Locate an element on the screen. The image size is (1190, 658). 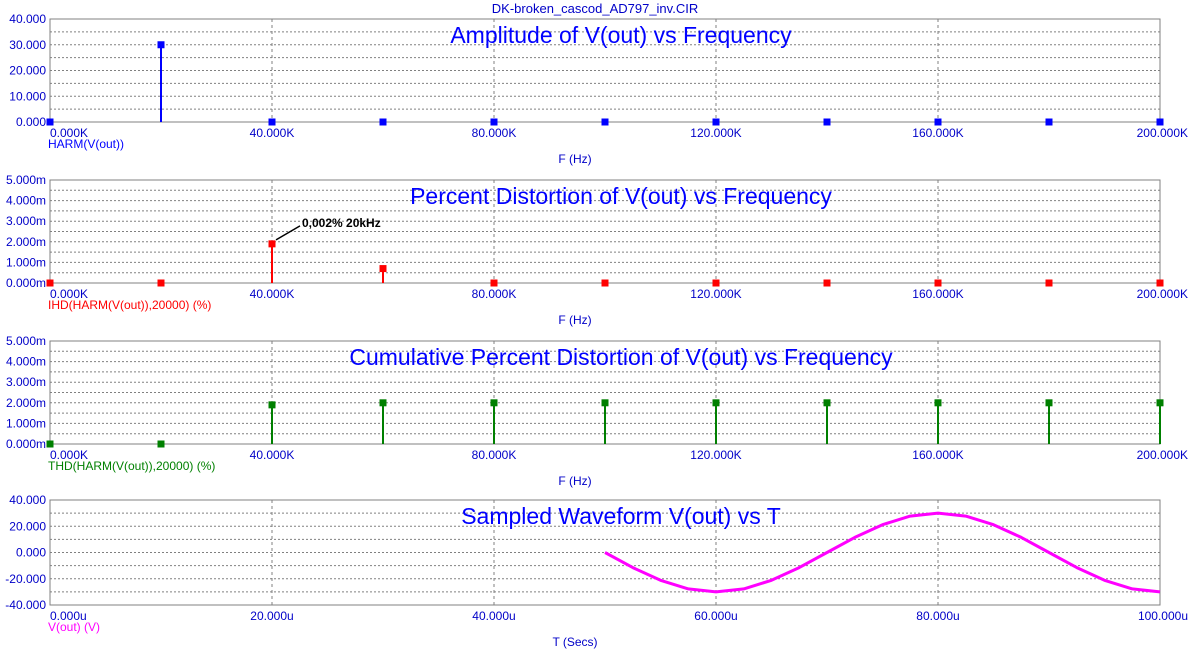
y-tick-label: -40.000 is located at coordinates (25, 605).